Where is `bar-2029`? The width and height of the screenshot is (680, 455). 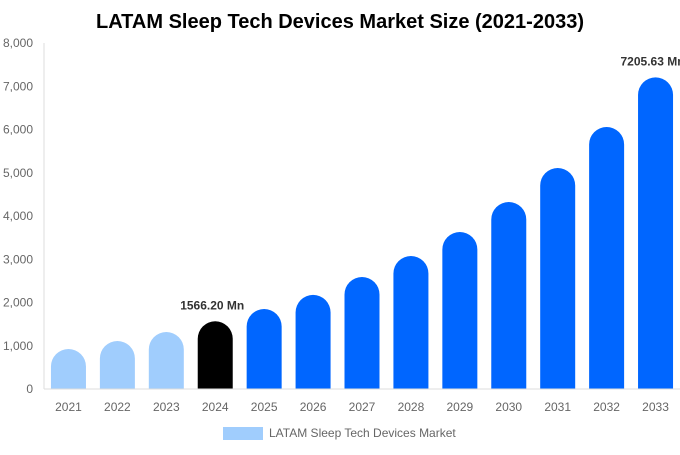
bar-2029 is located at coordinates (460, 310).